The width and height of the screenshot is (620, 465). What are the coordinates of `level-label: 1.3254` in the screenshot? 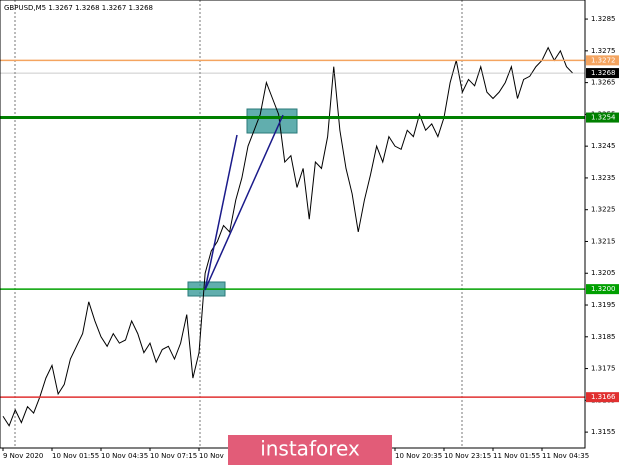 It's located at (603, 118).